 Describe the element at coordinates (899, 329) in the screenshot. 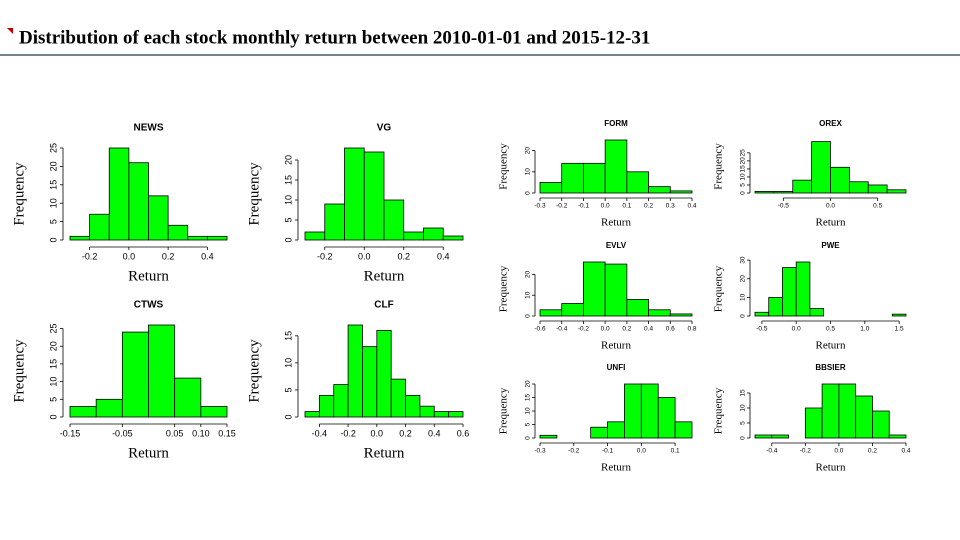

I see `x-tick-label: 1.5` at that location.